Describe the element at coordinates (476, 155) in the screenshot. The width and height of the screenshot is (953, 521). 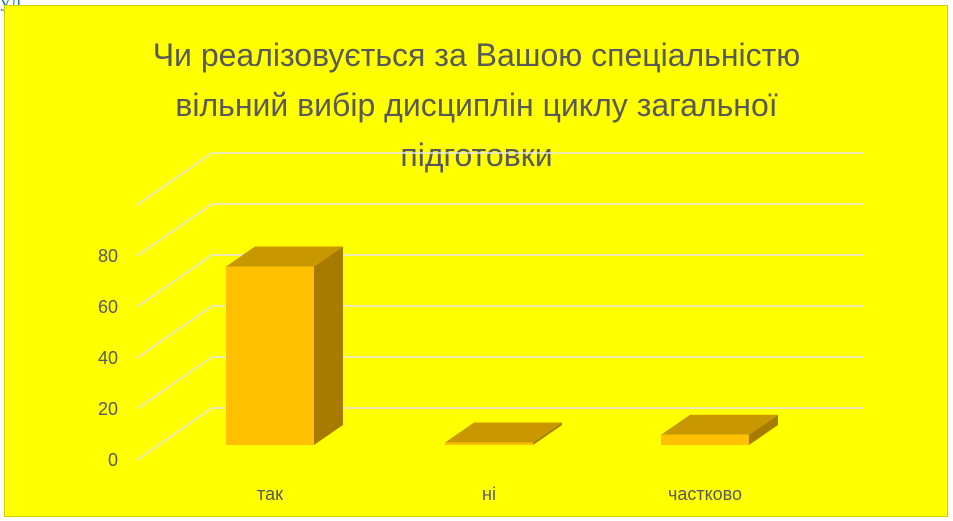
I see `chart-title-line-3: підготовки` at that location.